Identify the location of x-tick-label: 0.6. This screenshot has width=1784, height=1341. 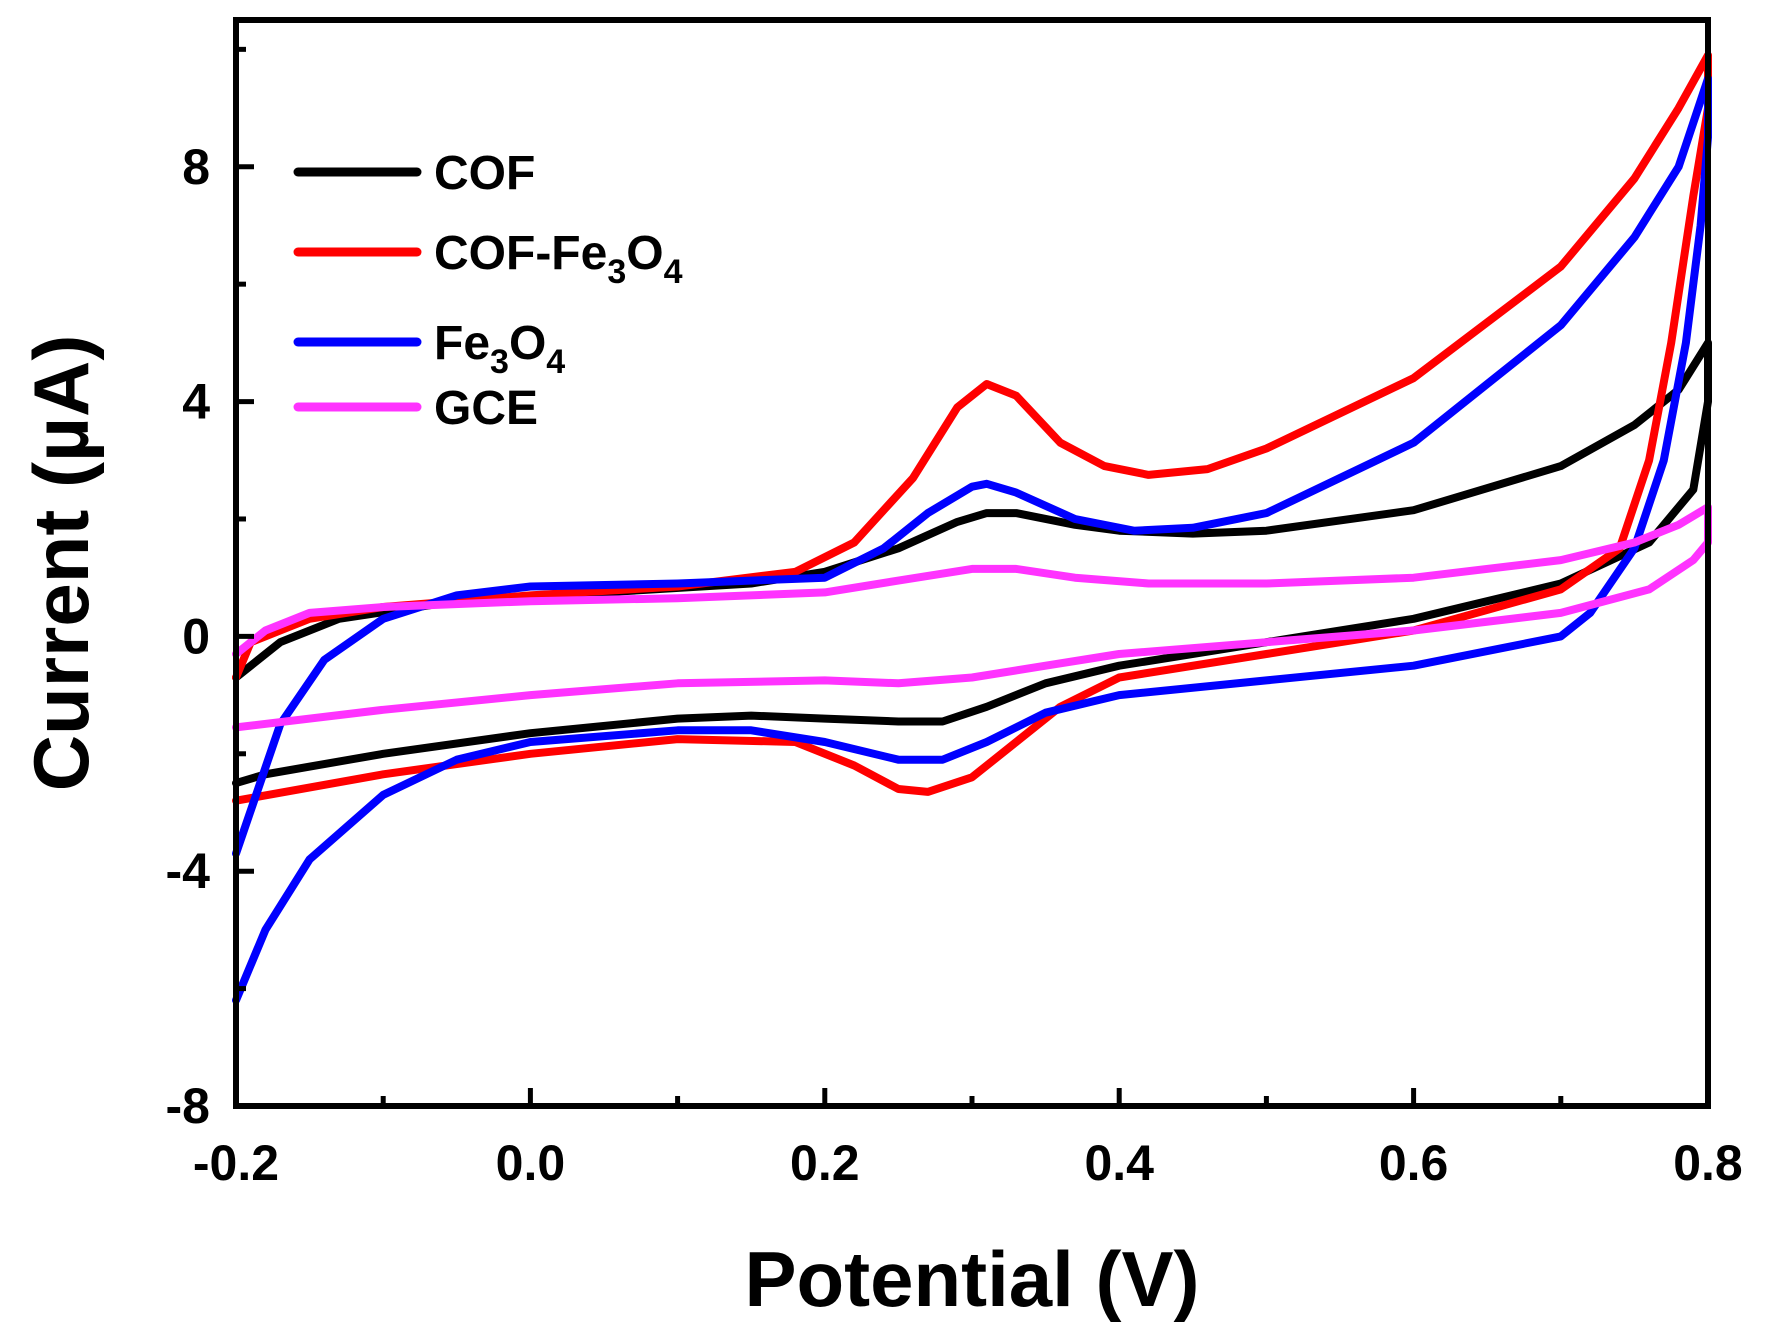
(1414, 1163).